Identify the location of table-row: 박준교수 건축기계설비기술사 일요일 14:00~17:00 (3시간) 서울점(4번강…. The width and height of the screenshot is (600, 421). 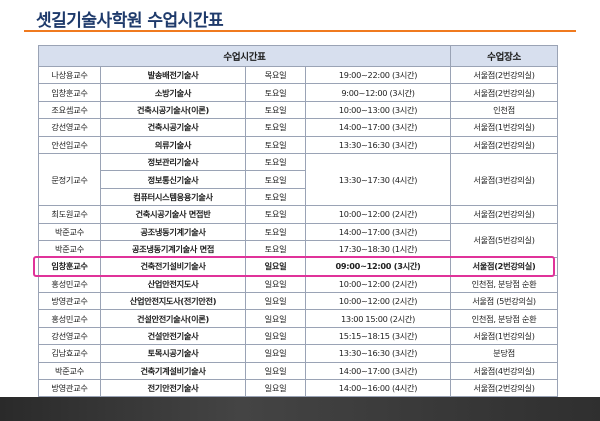
(298, 371).